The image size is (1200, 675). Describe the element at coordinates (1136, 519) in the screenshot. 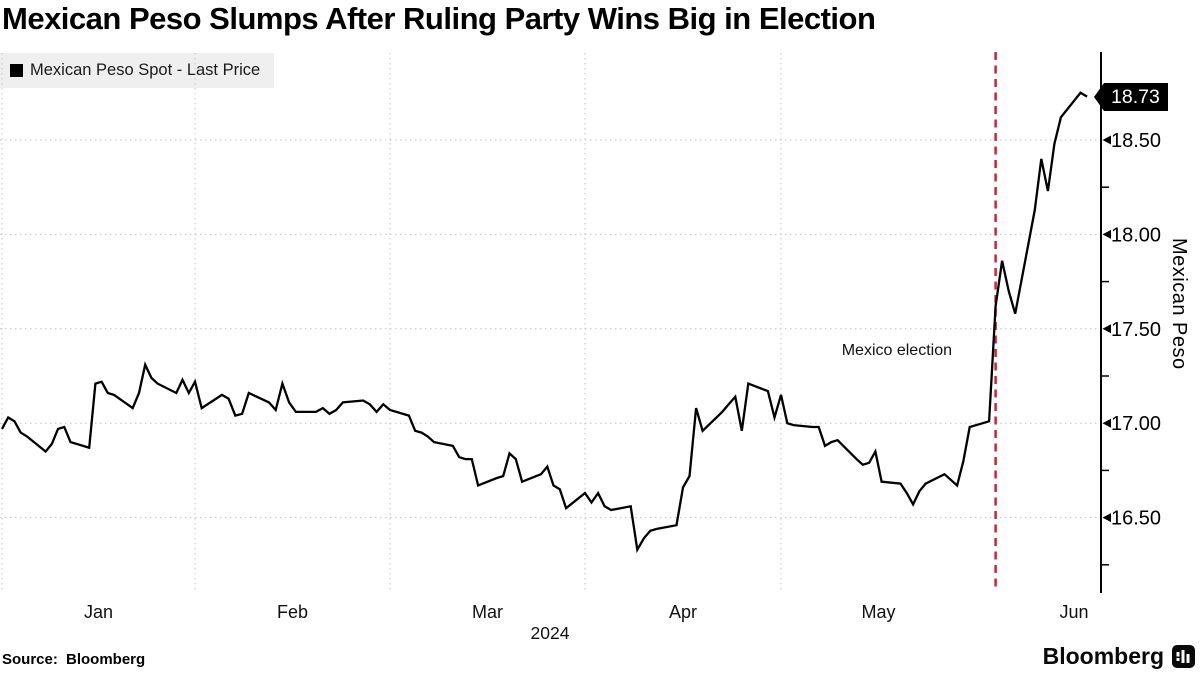

I see `y-axis-tick-label: 16.50` at that location.